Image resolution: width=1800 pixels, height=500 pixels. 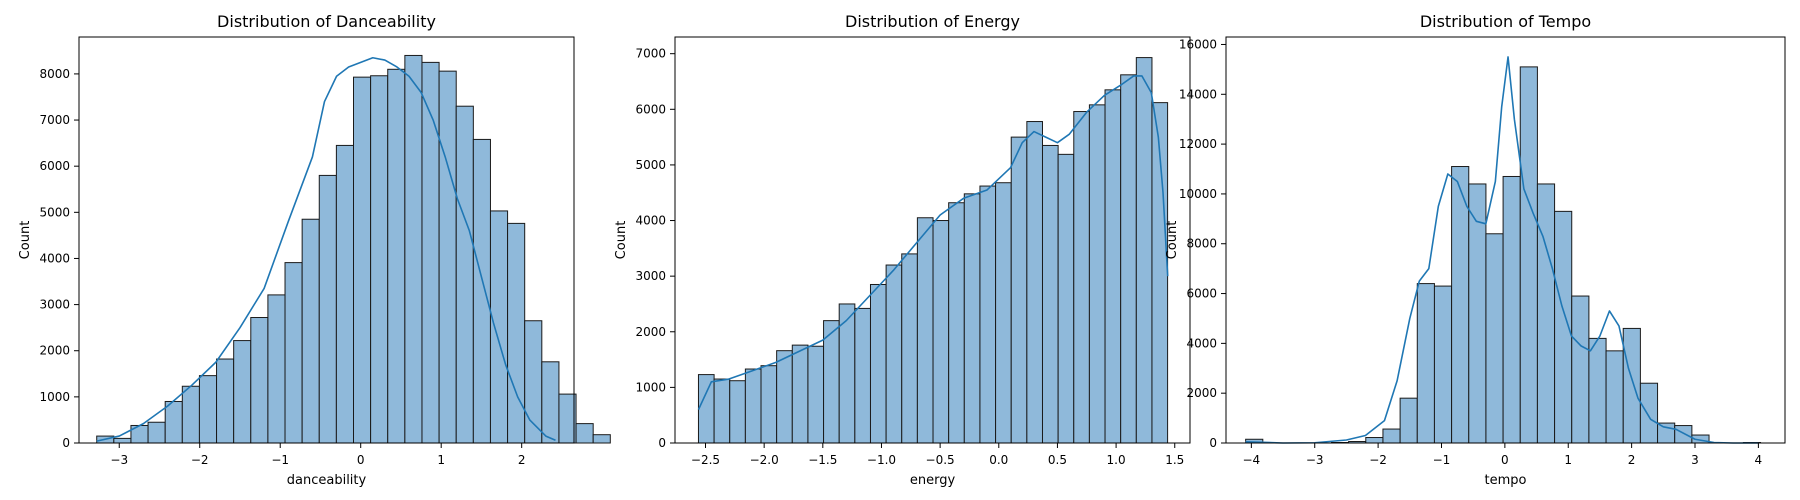 What do you see at coordinates (200, 460) in the screenshot?
I see `x-tick-label: −2` at bounding box center [200, 460].